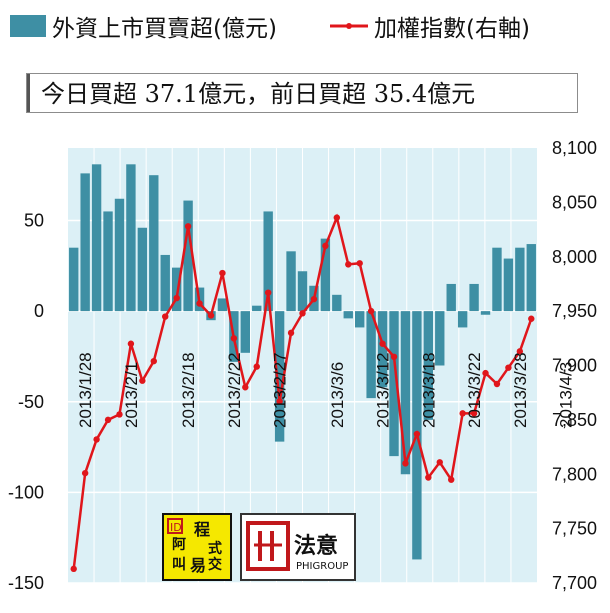 The height and width of the screenshot is (613, 610). I want to click on svg-text: PHIGROUP, so click(322, 566).